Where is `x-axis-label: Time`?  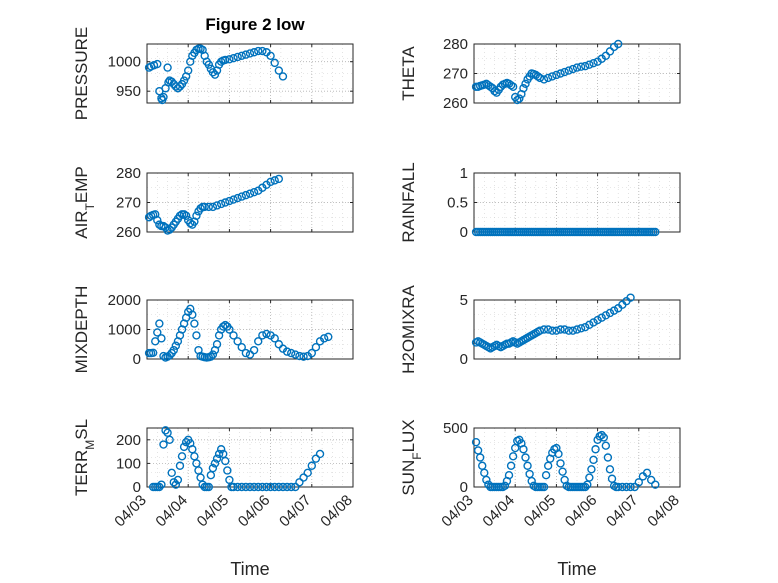 x-axis-label: Time is located at coordinates (576, 569).